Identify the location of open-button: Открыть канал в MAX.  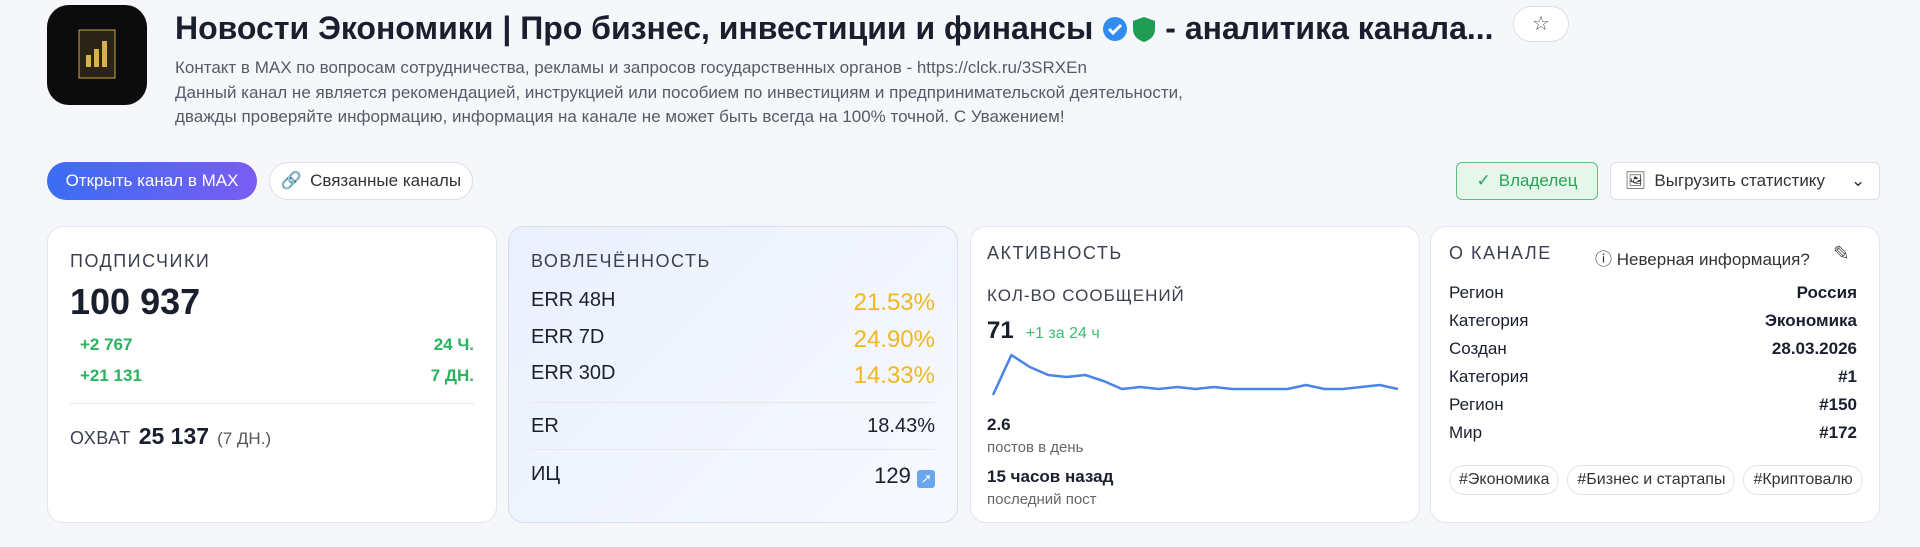
(152, 181).